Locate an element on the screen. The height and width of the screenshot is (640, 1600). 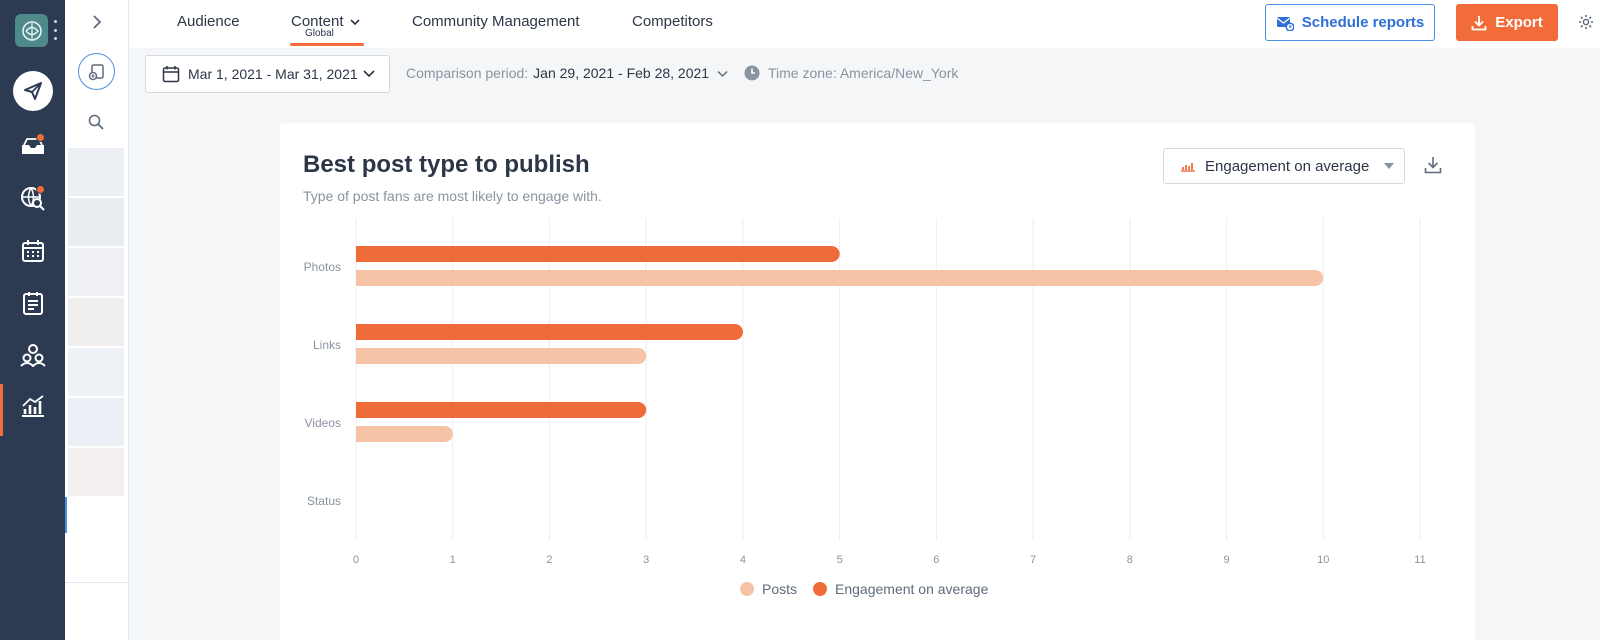
schedule-reports-button: Schedule reports is located at coordinates (1350, 22).